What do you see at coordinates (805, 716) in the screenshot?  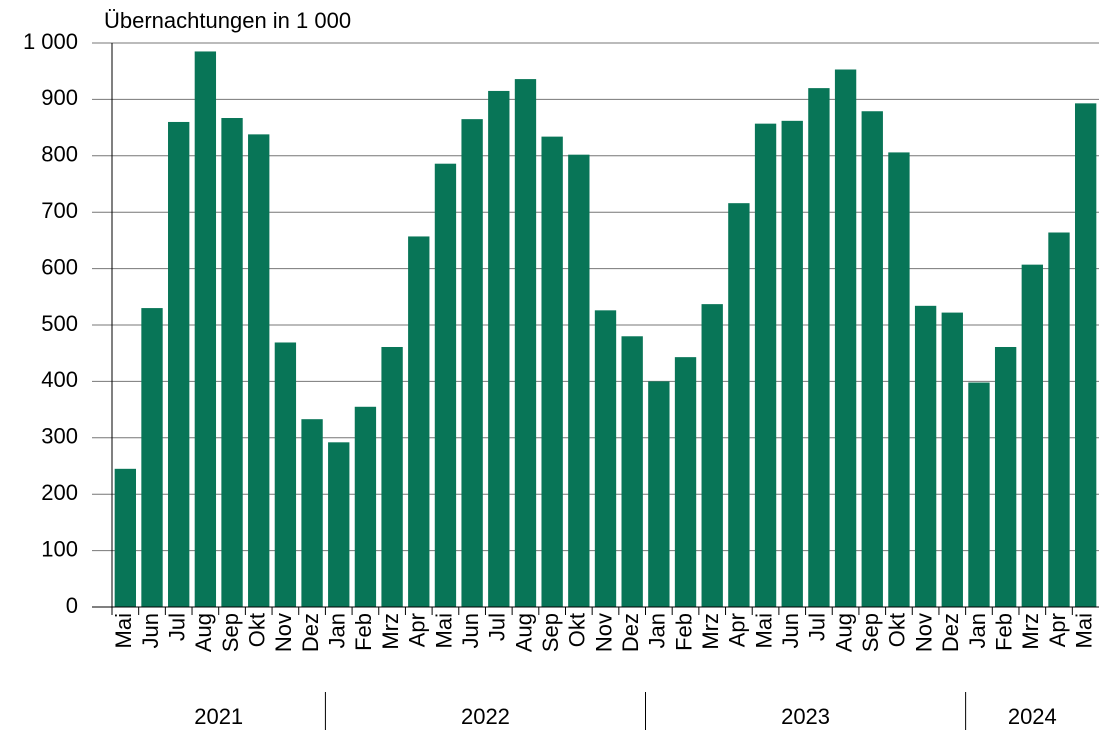 I see `group-label: 2023` at bounding box center [805, 716].